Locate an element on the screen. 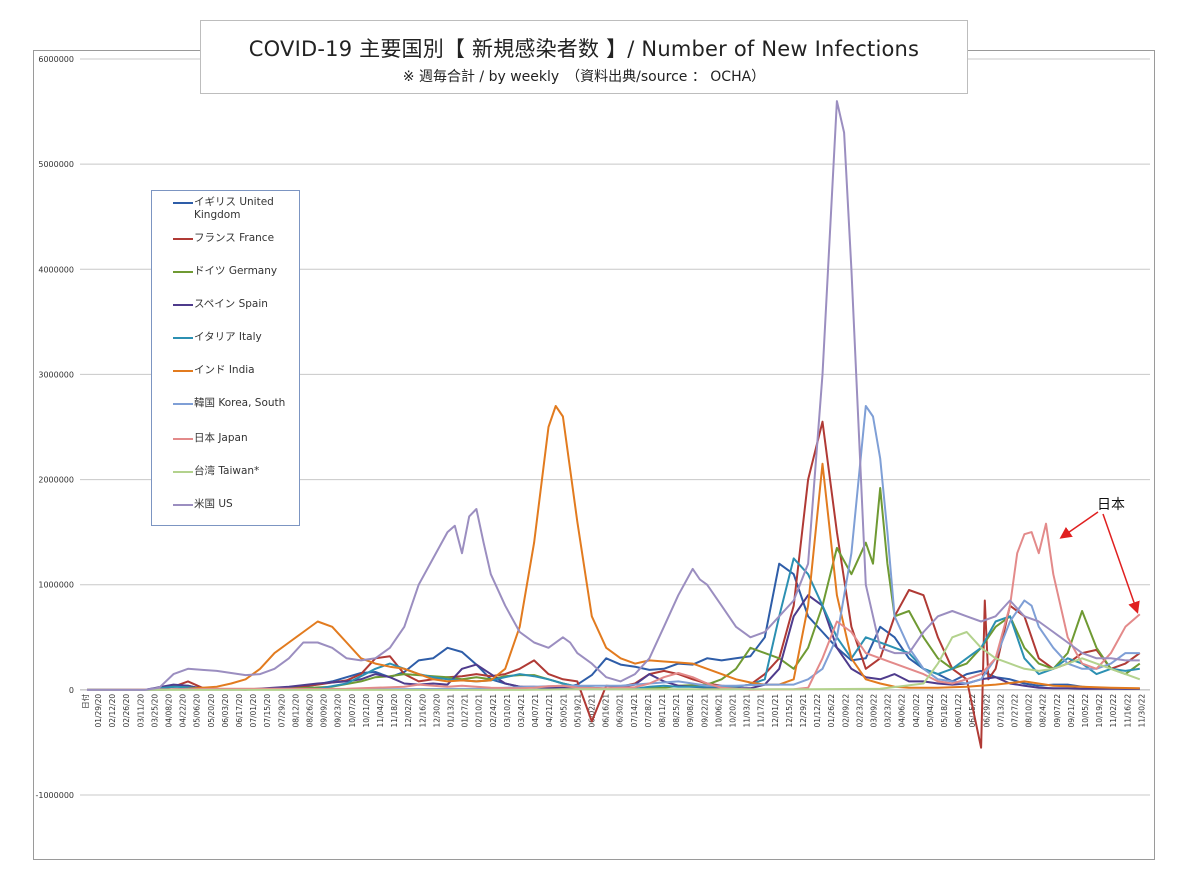  x-tick-label: 11/17/21 is located at coordinates (761, 711).